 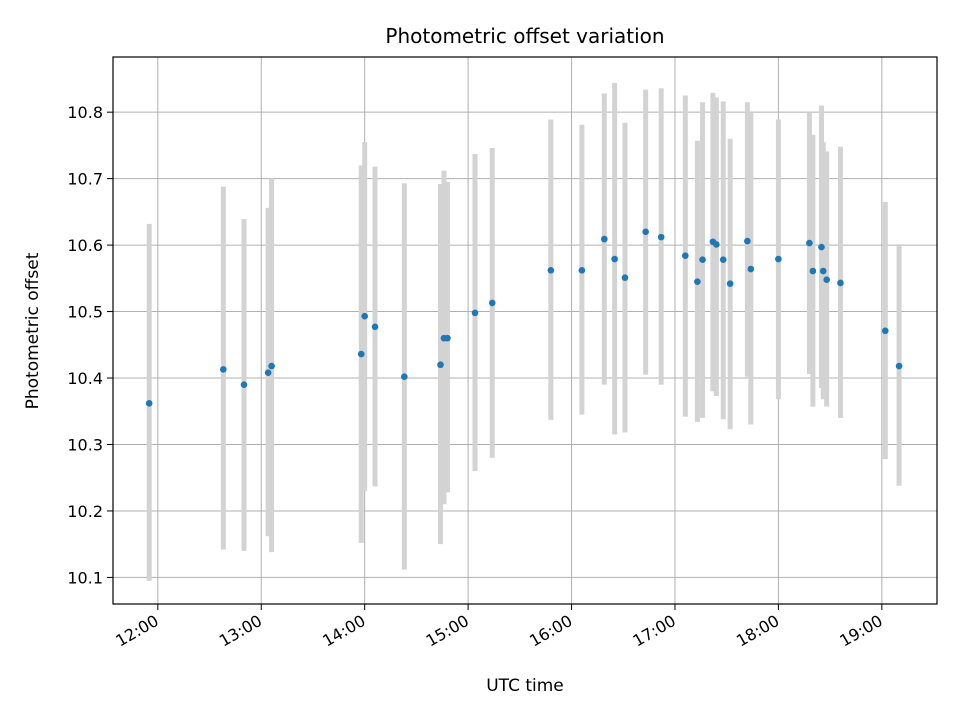 I want to click on y-tick-label: 10.2, so click(x=85, y=511).